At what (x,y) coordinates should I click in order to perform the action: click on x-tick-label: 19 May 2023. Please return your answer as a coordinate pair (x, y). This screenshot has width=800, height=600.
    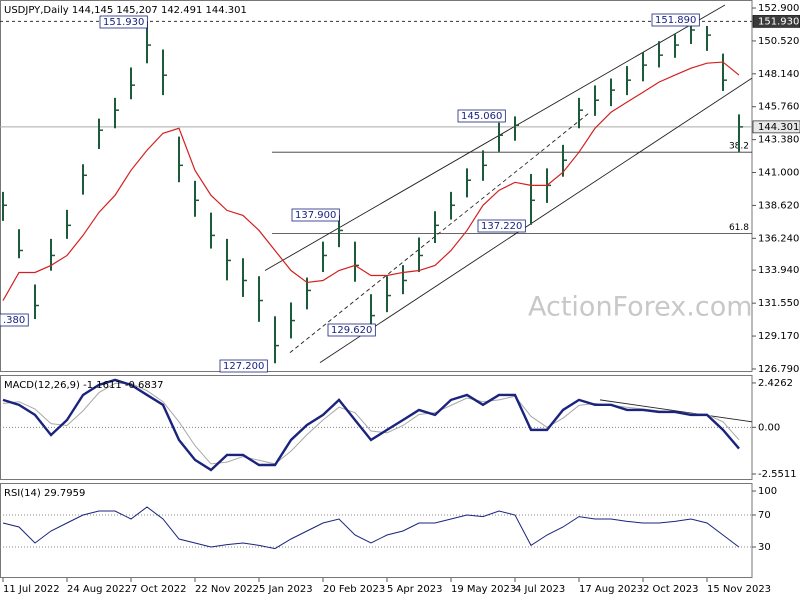
    Looking at the image, I should click on (483, 589).